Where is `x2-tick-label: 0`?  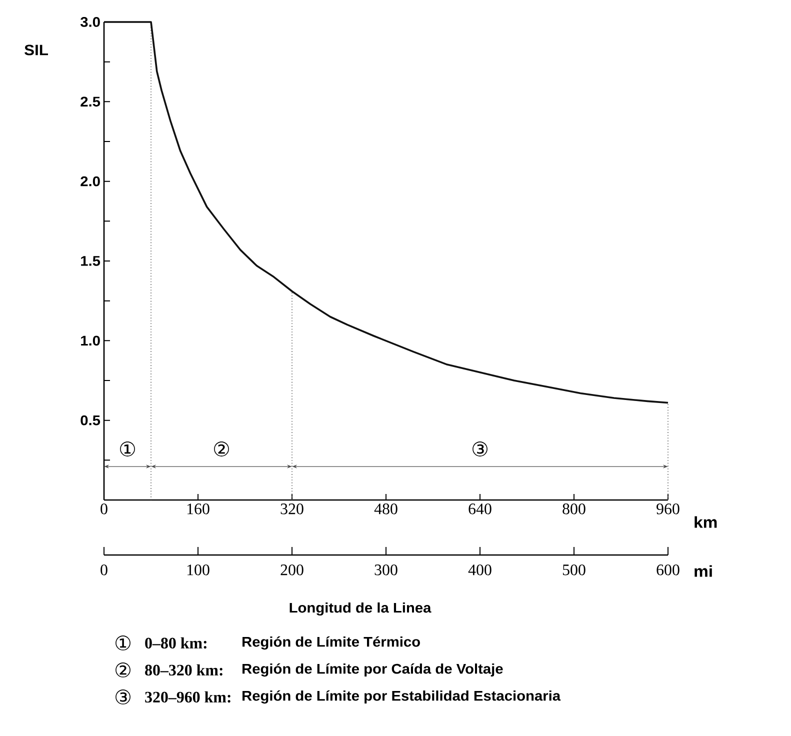
x2-tick-label: 0 is located at coordinates (104, 570).